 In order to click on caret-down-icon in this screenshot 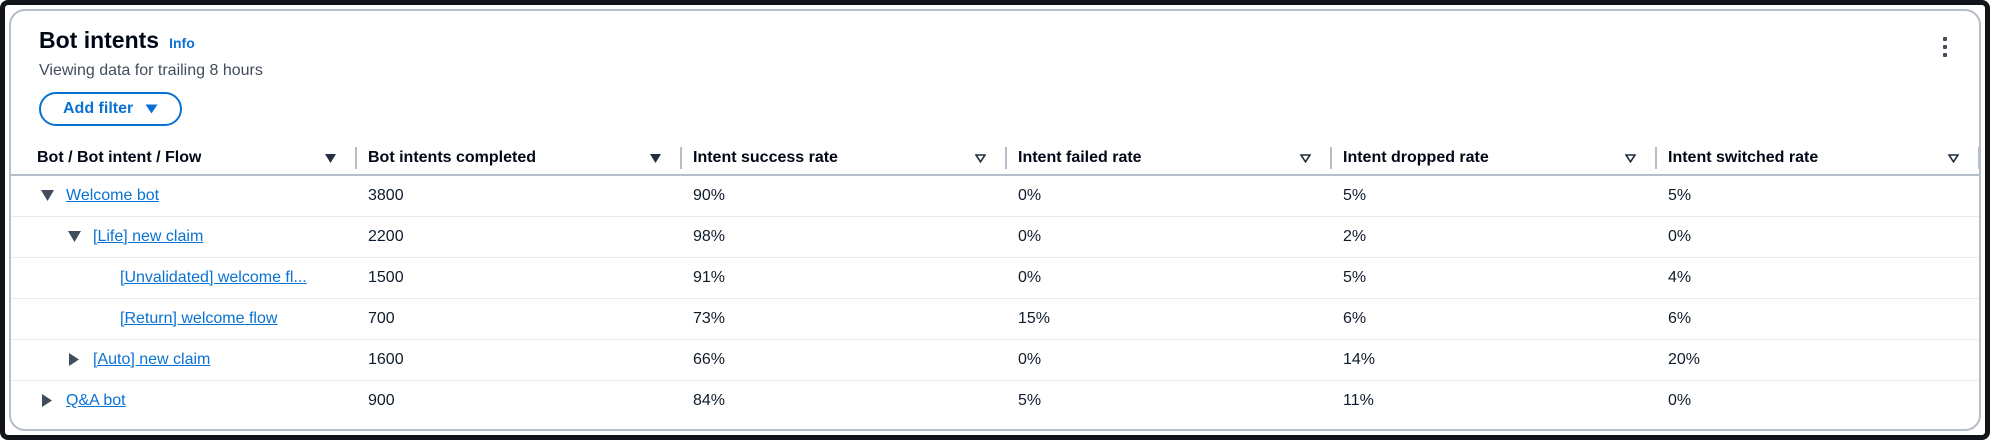, I will do `click(151, 109)`.